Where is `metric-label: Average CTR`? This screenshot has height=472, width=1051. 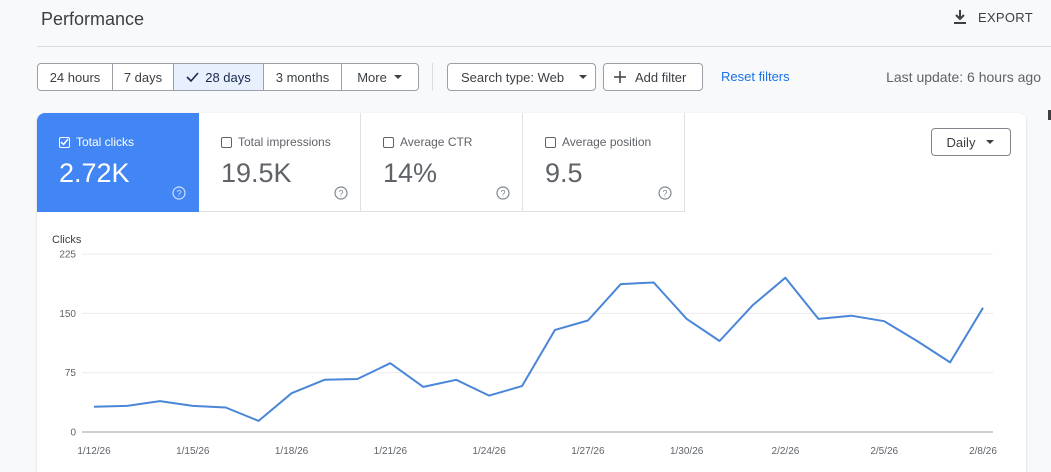
metric-label: Average CTR is located at coordinates (436, 142).